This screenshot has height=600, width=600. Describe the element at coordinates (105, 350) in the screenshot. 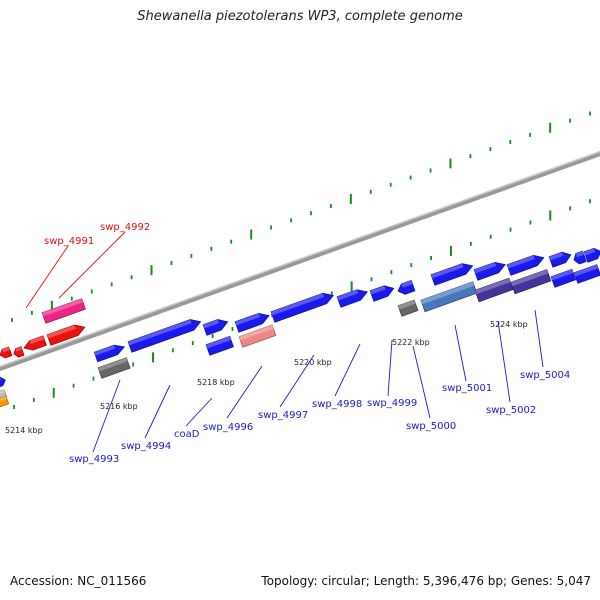

I see `gene-swp-4993-shade` at that location.